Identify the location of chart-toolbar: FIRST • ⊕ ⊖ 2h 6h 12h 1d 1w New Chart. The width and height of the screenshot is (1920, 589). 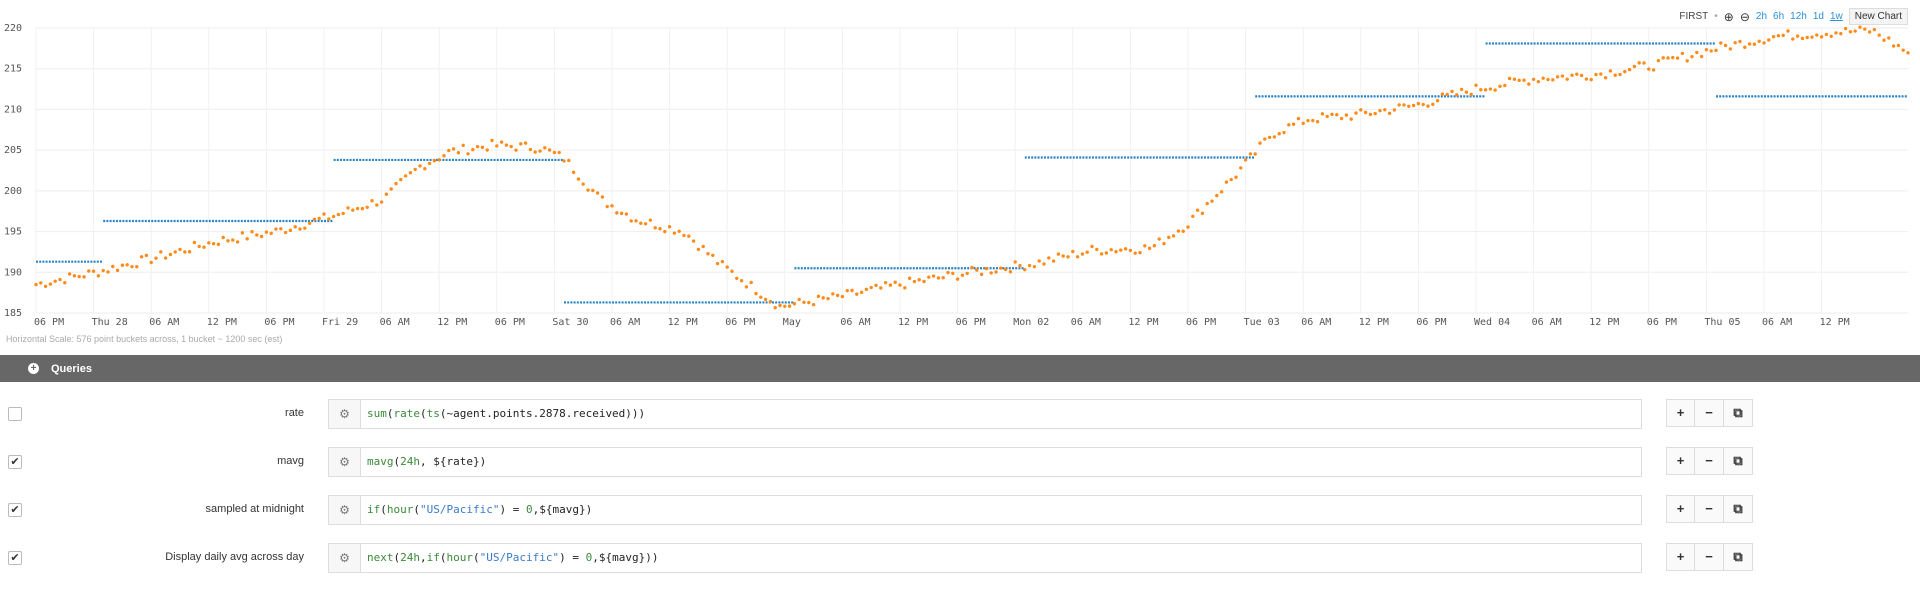
(1793, 16).